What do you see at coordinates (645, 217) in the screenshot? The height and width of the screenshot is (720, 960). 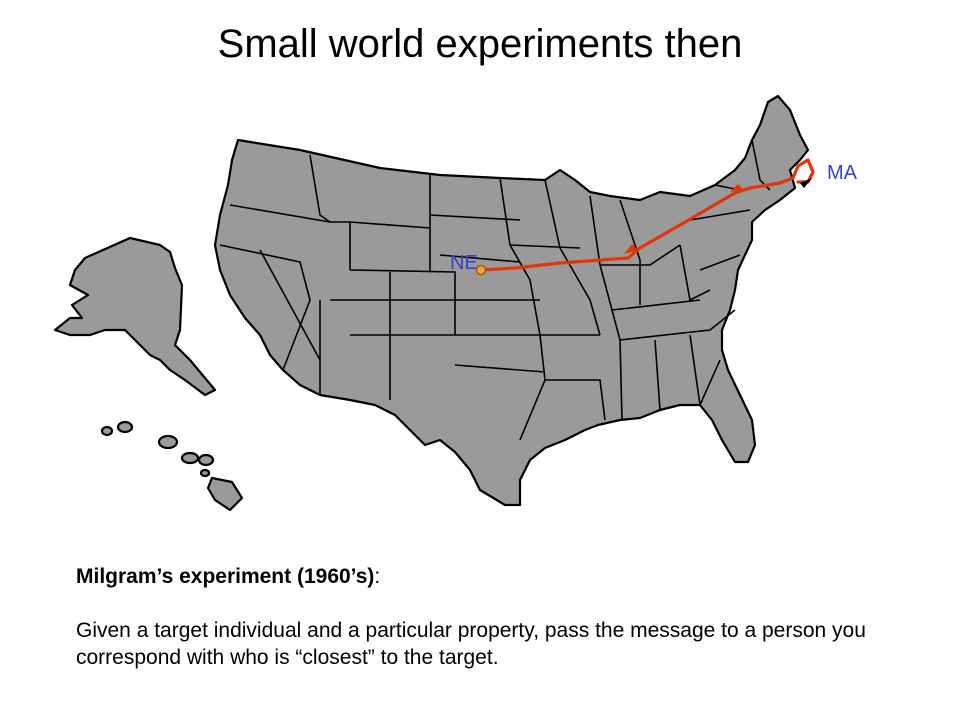 I see `message-route` at bounding box center [645, 217].